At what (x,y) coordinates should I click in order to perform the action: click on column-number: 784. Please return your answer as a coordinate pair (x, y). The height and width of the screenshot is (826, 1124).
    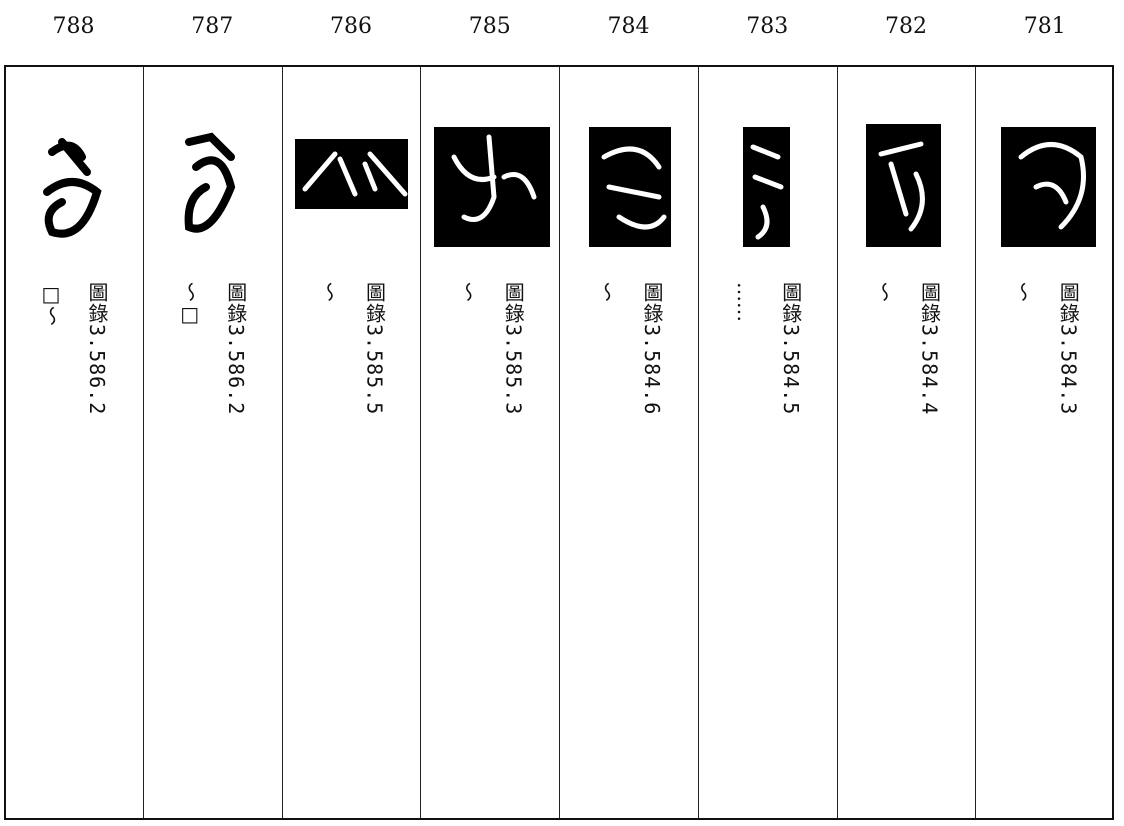
    Looking at the image, I should click on (628, 26).